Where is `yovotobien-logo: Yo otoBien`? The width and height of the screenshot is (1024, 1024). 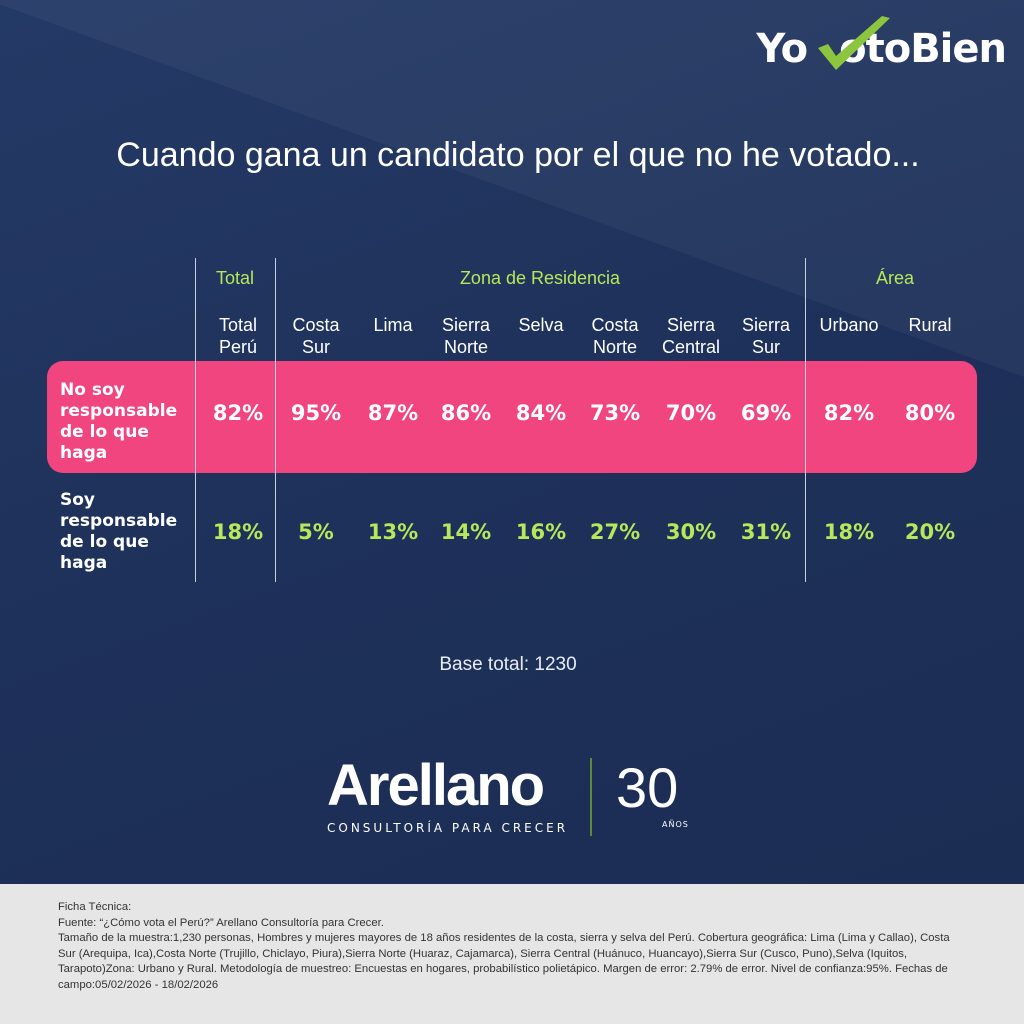 yovotobien-logo: Yo otoBien is located at coordinates (881, 44).